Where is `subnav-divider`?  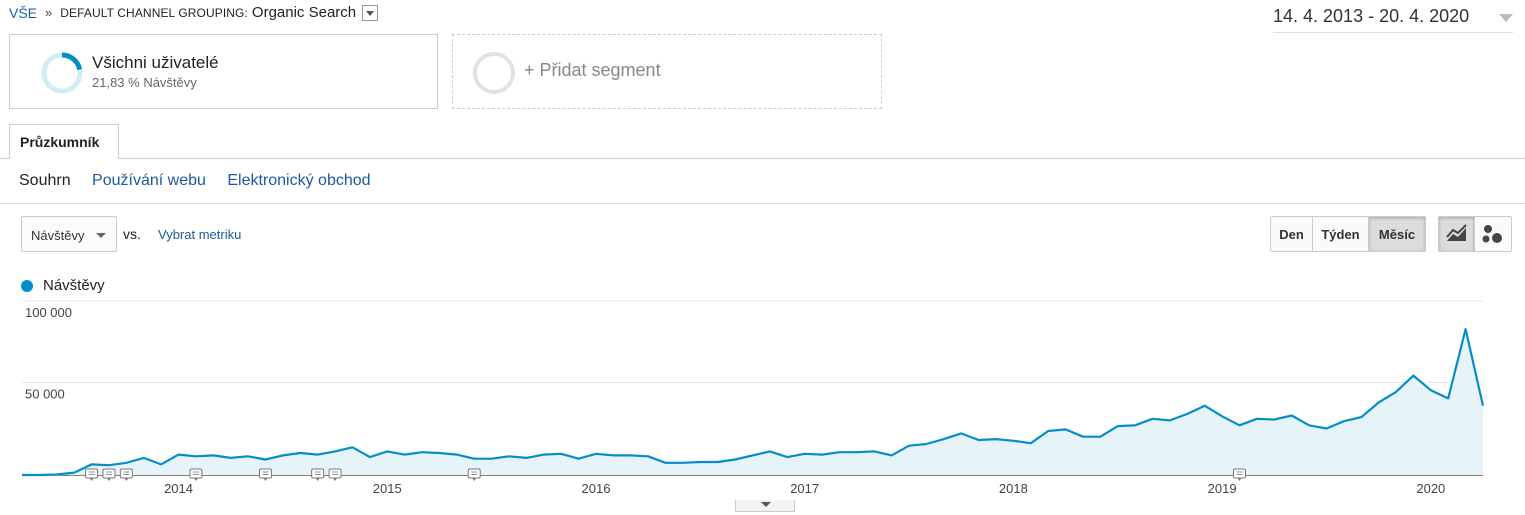 subnav-divider is located at coordinates (762, 203).